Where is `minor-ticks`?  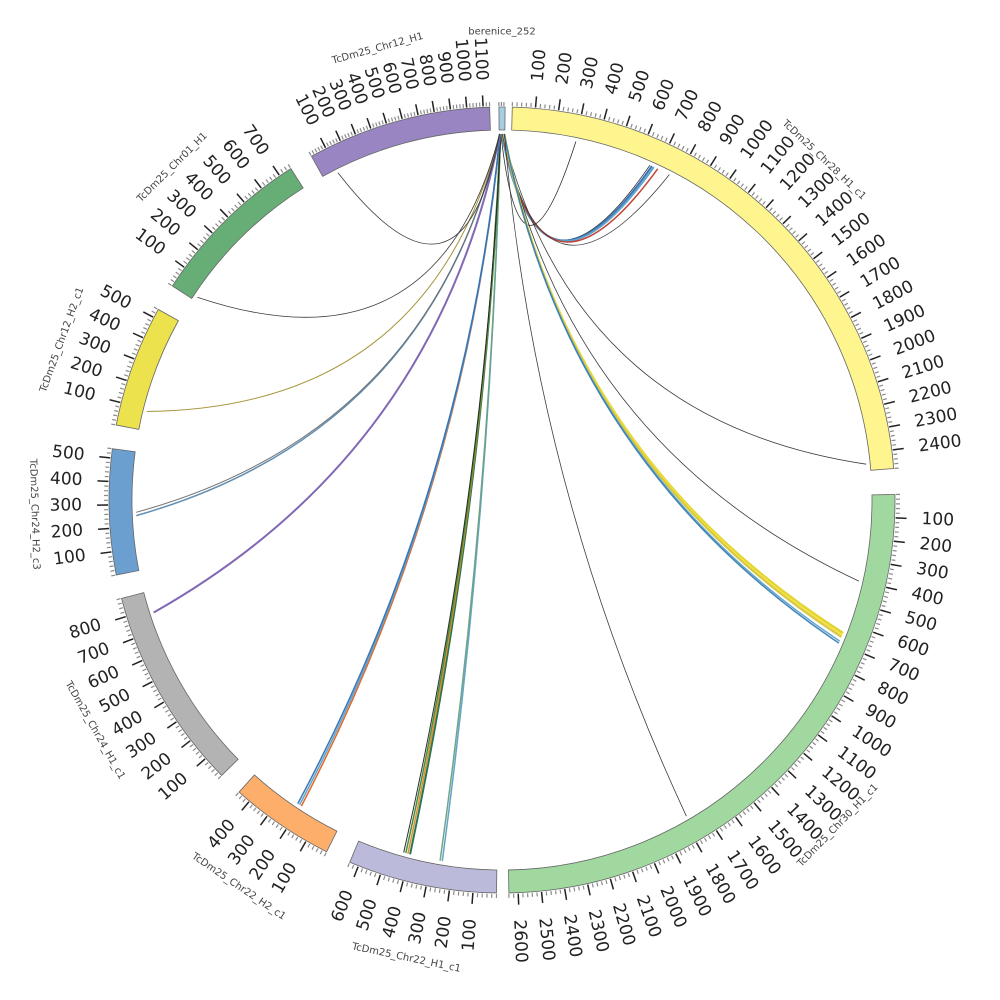 minor-ticks is located at coordinates (501, 104).